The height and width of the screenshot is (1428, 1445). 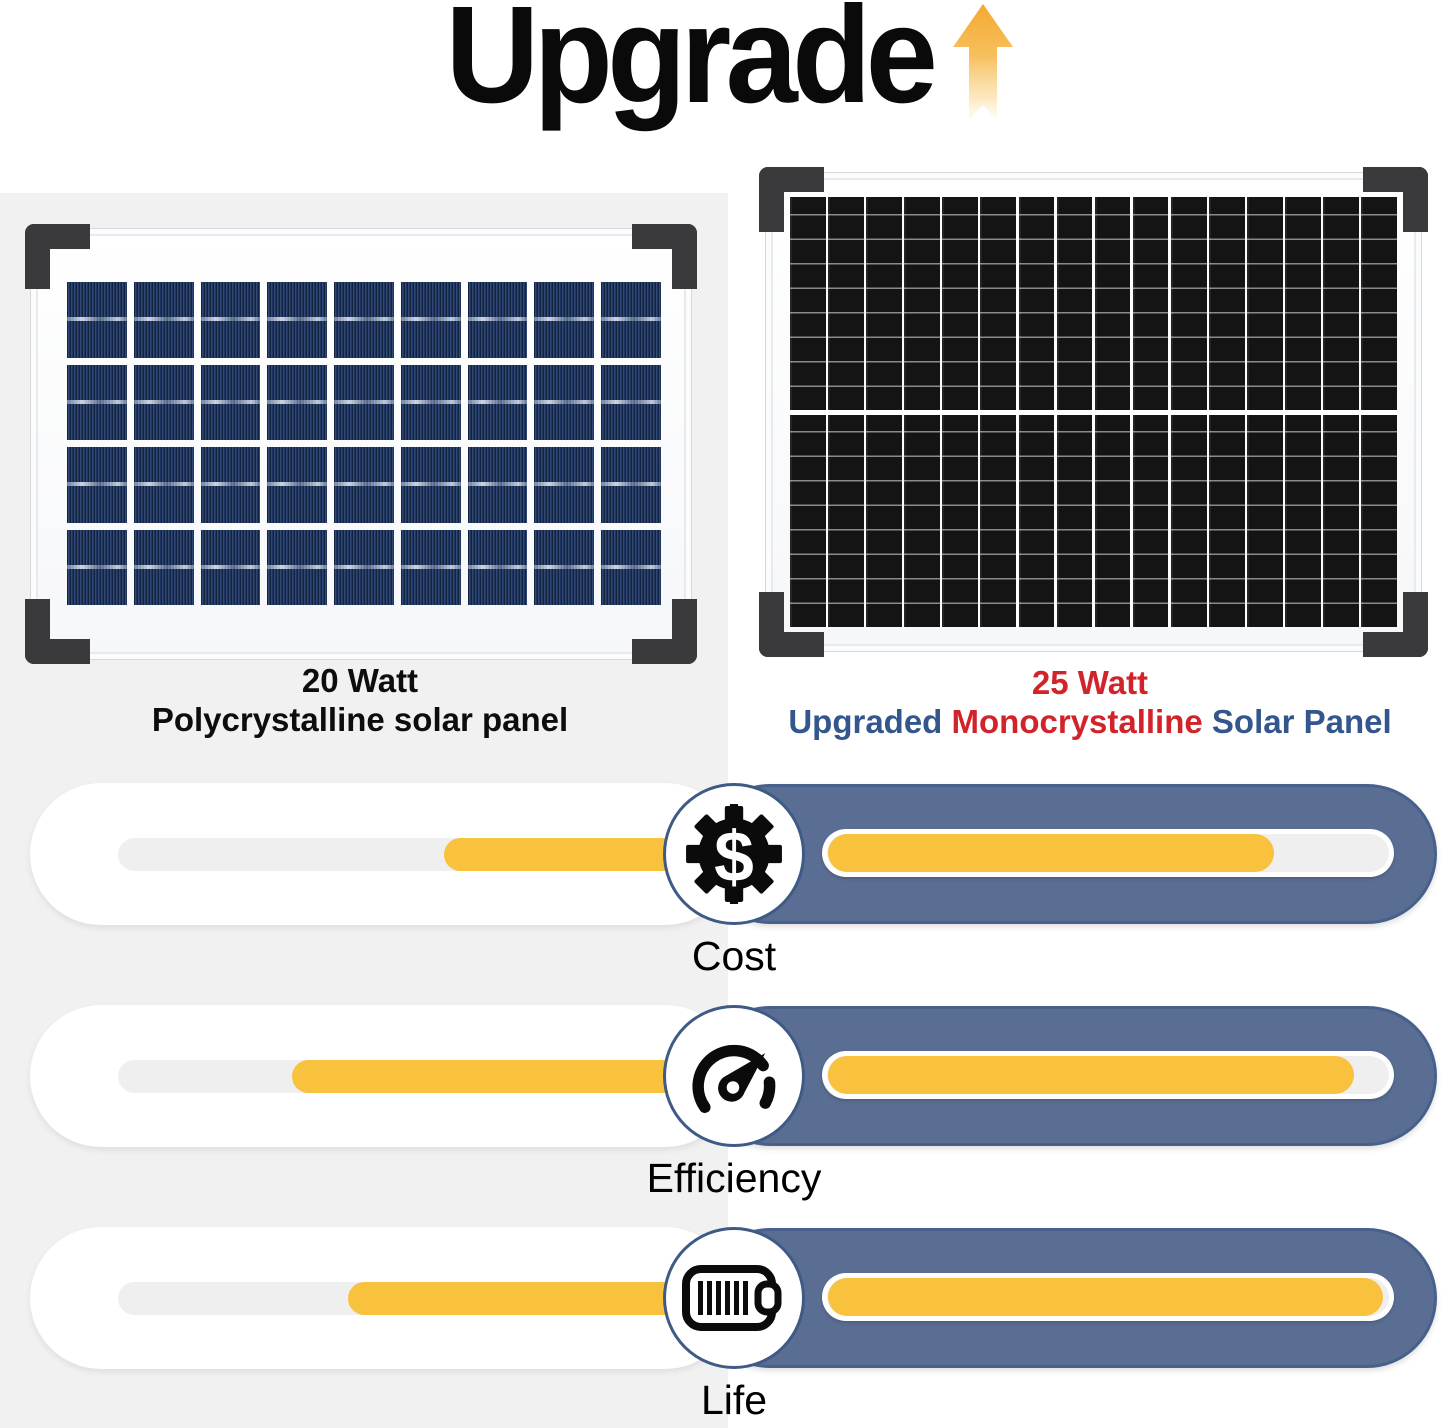 I want to click on dollar-gear-icon: $, so click(x=734, y=854).